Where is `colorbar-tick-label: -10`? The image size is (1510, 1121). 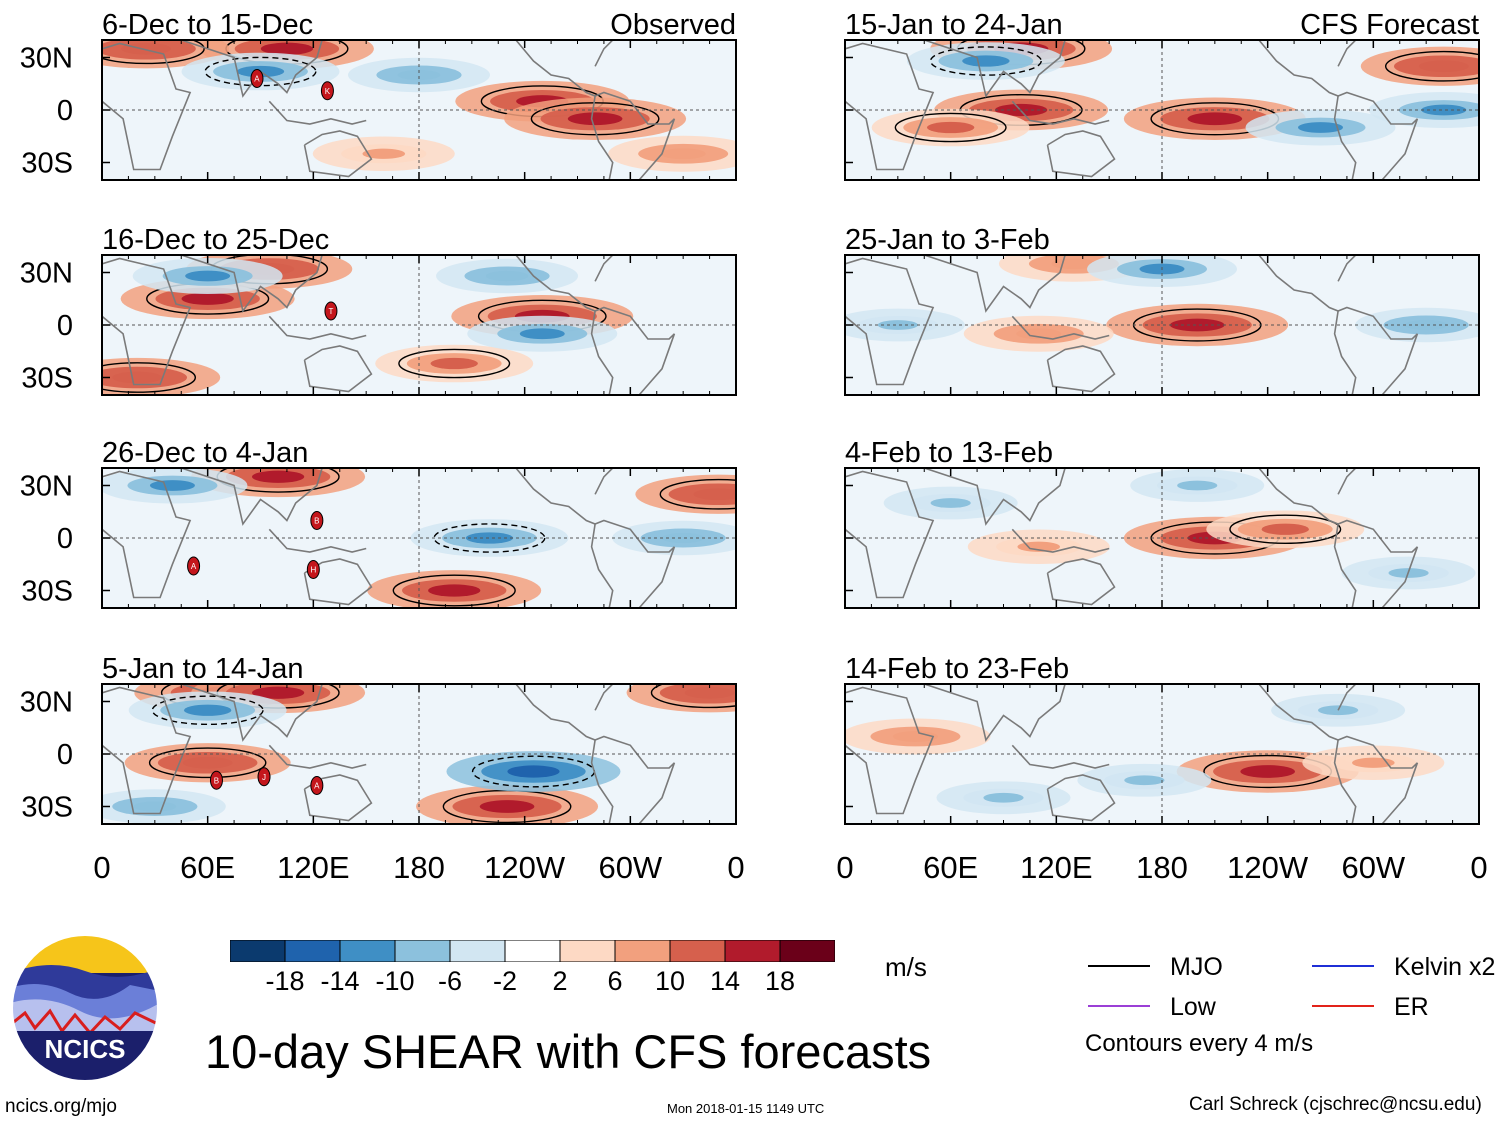 colorbar-tick-label: -10 is located at coordinates (395, 981).